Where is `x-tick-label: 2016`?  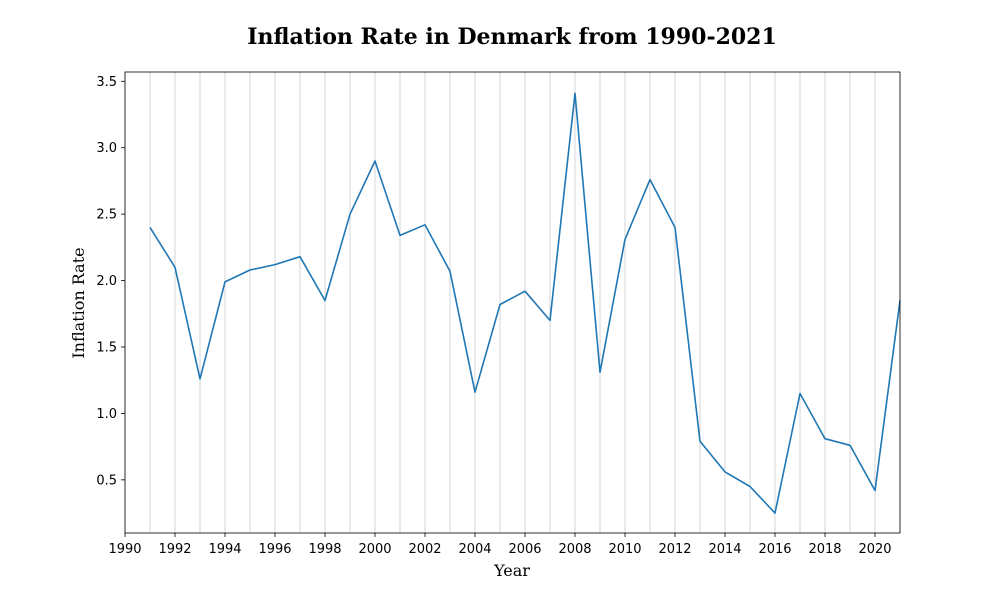 x-tick-label: 2016 is located at coordinates (774, 549).